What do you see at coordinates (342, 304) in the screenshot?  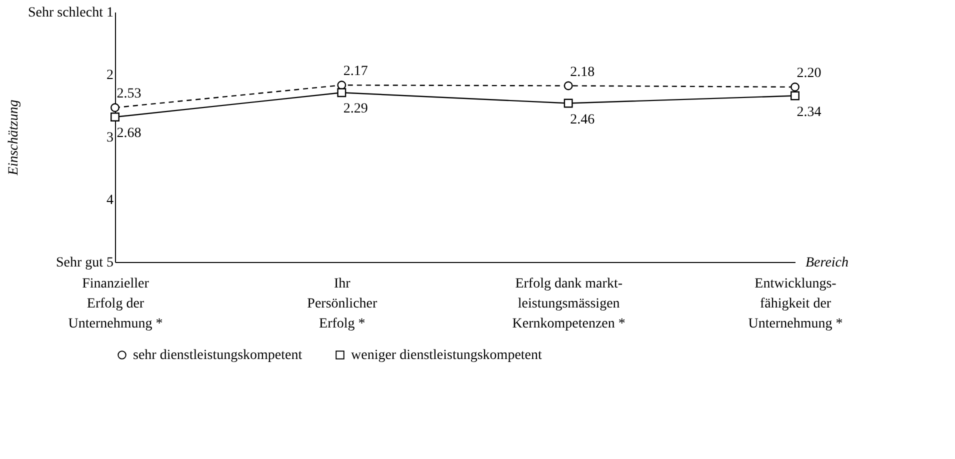 I see `x-tick-label: Ihr Persönlicher Erfolg *` at bounding box center [342, 304].